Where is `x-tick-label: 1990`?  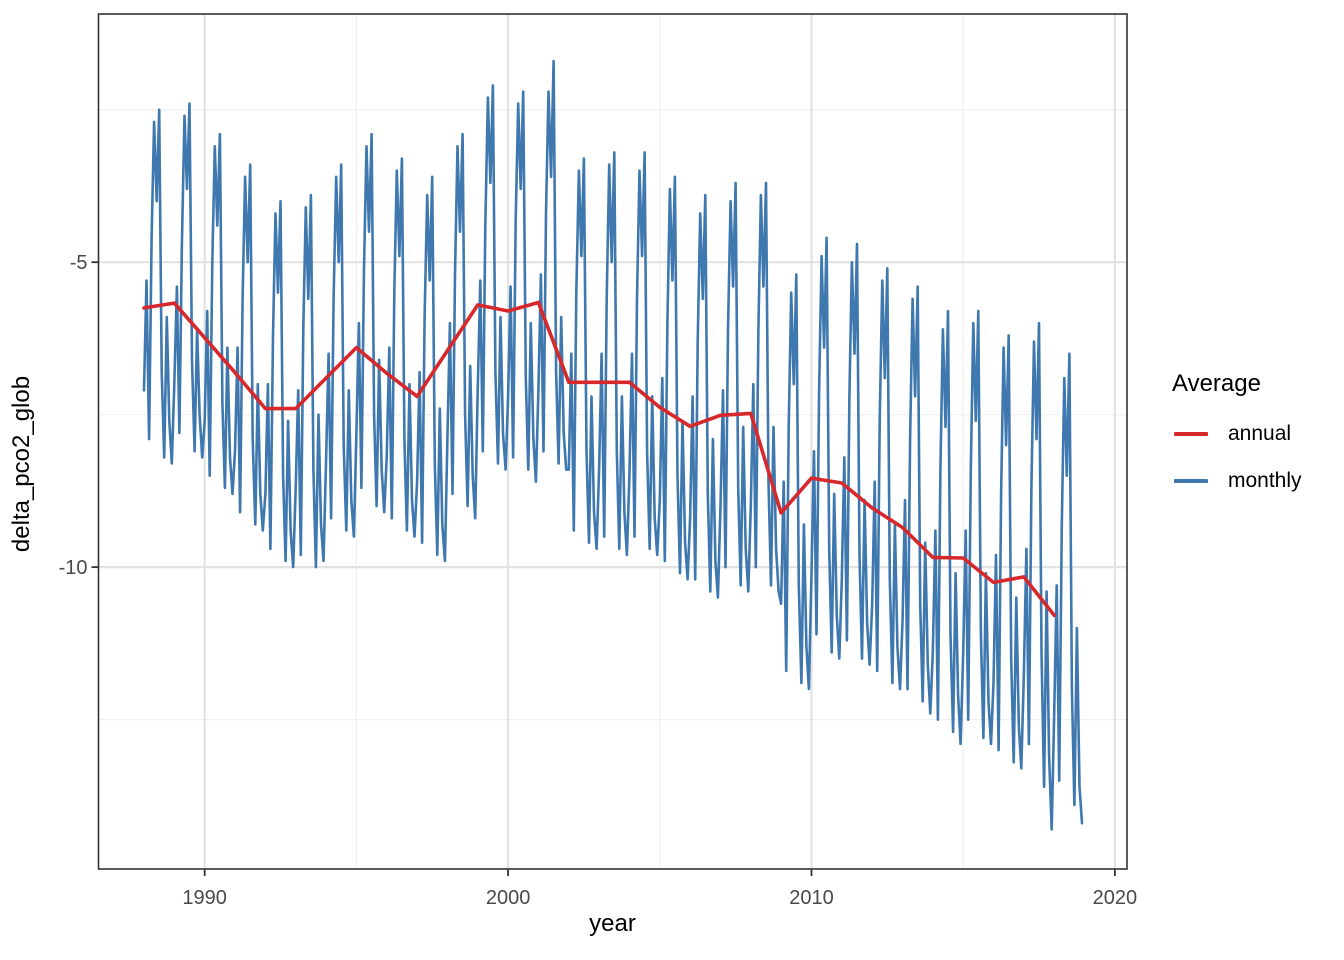
x-tick-label: 1990 is located at coordinates (204, 898).